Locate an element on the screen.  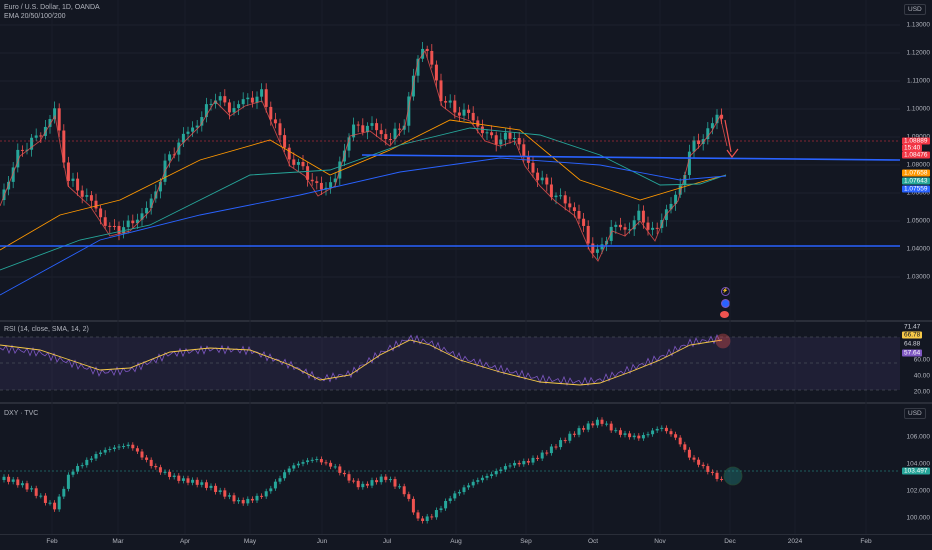
rsi-legend: RSI (14, close, SMA, 14, 2) is located at coordinates (46, 329).